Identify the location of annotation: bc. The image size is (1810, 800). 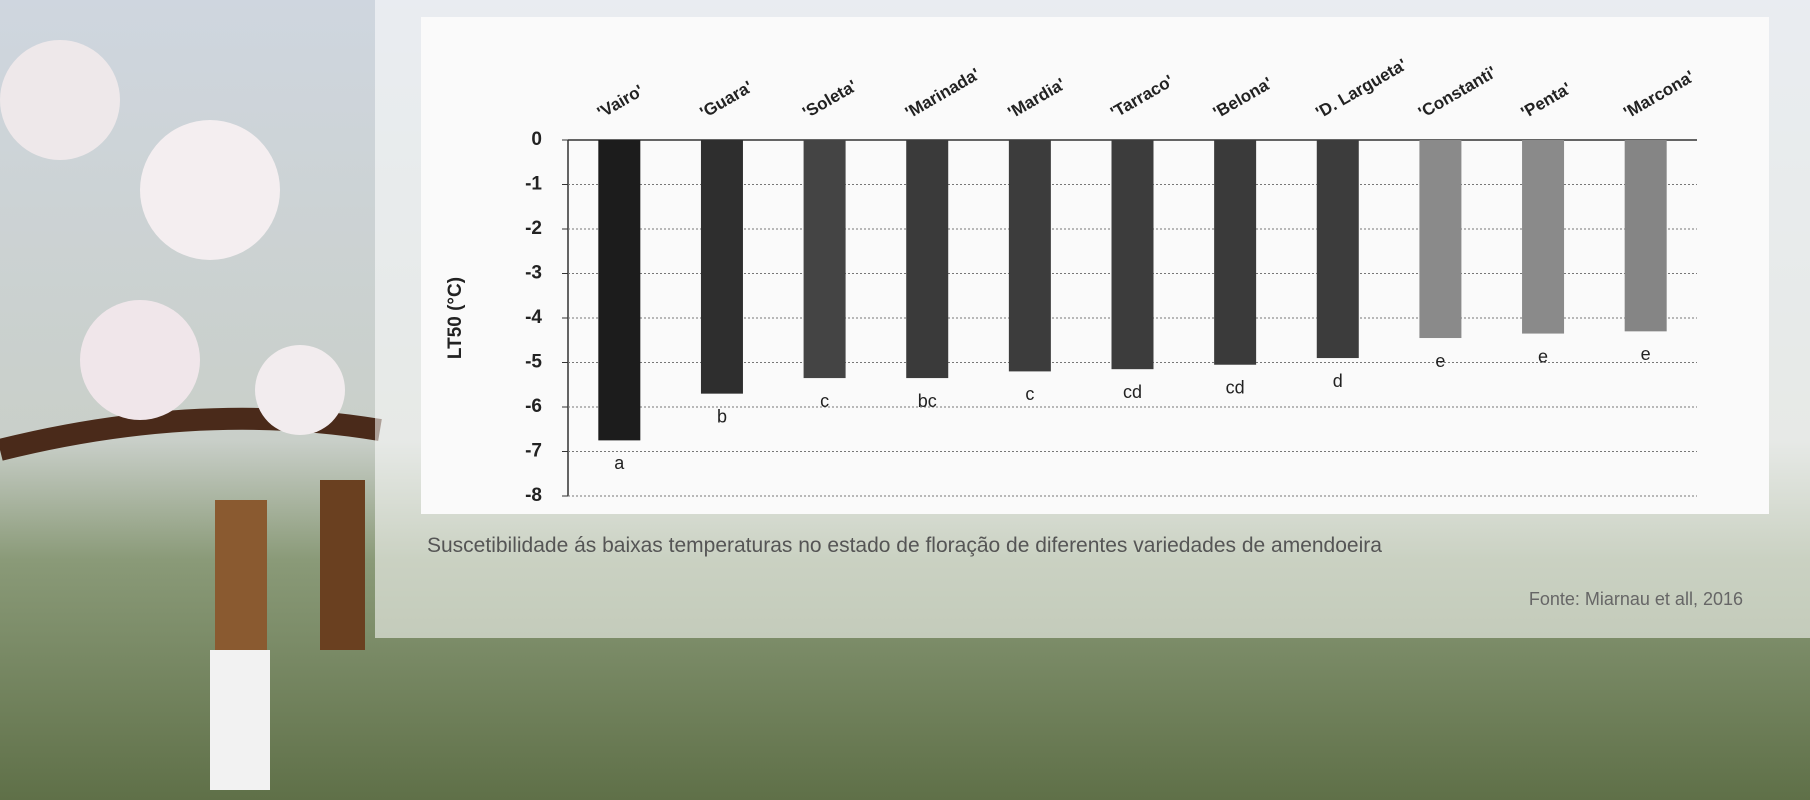
(927, 401).